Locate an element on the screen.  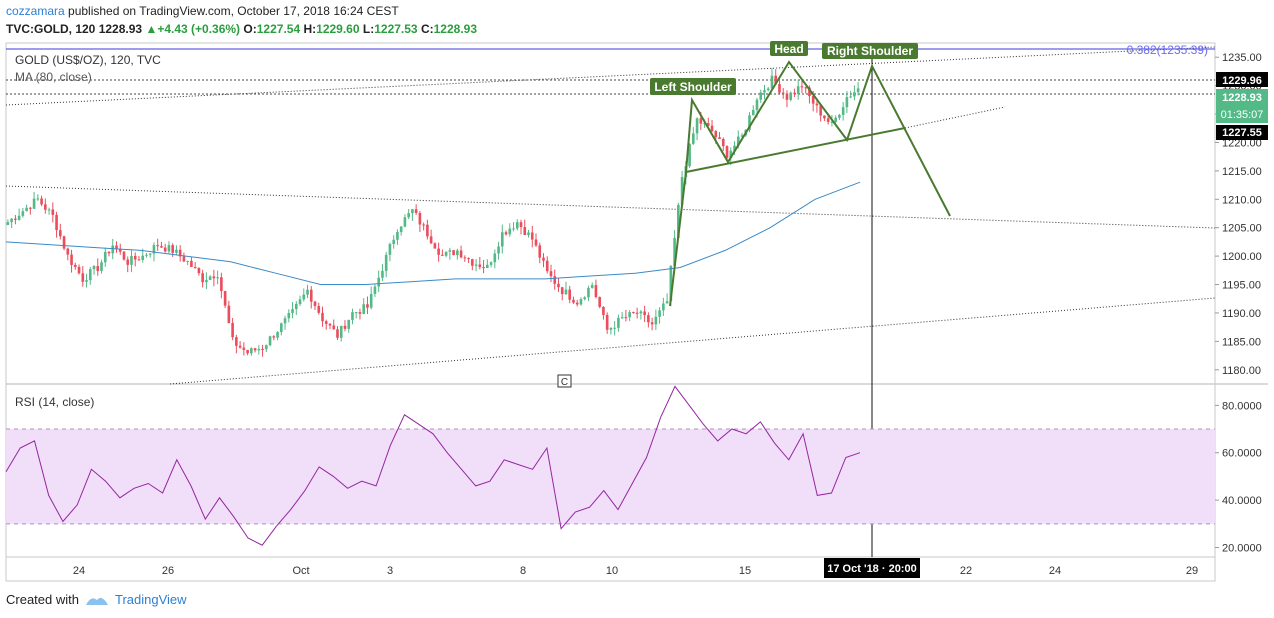
lower-channel-line is located at coordinates (692, 341).